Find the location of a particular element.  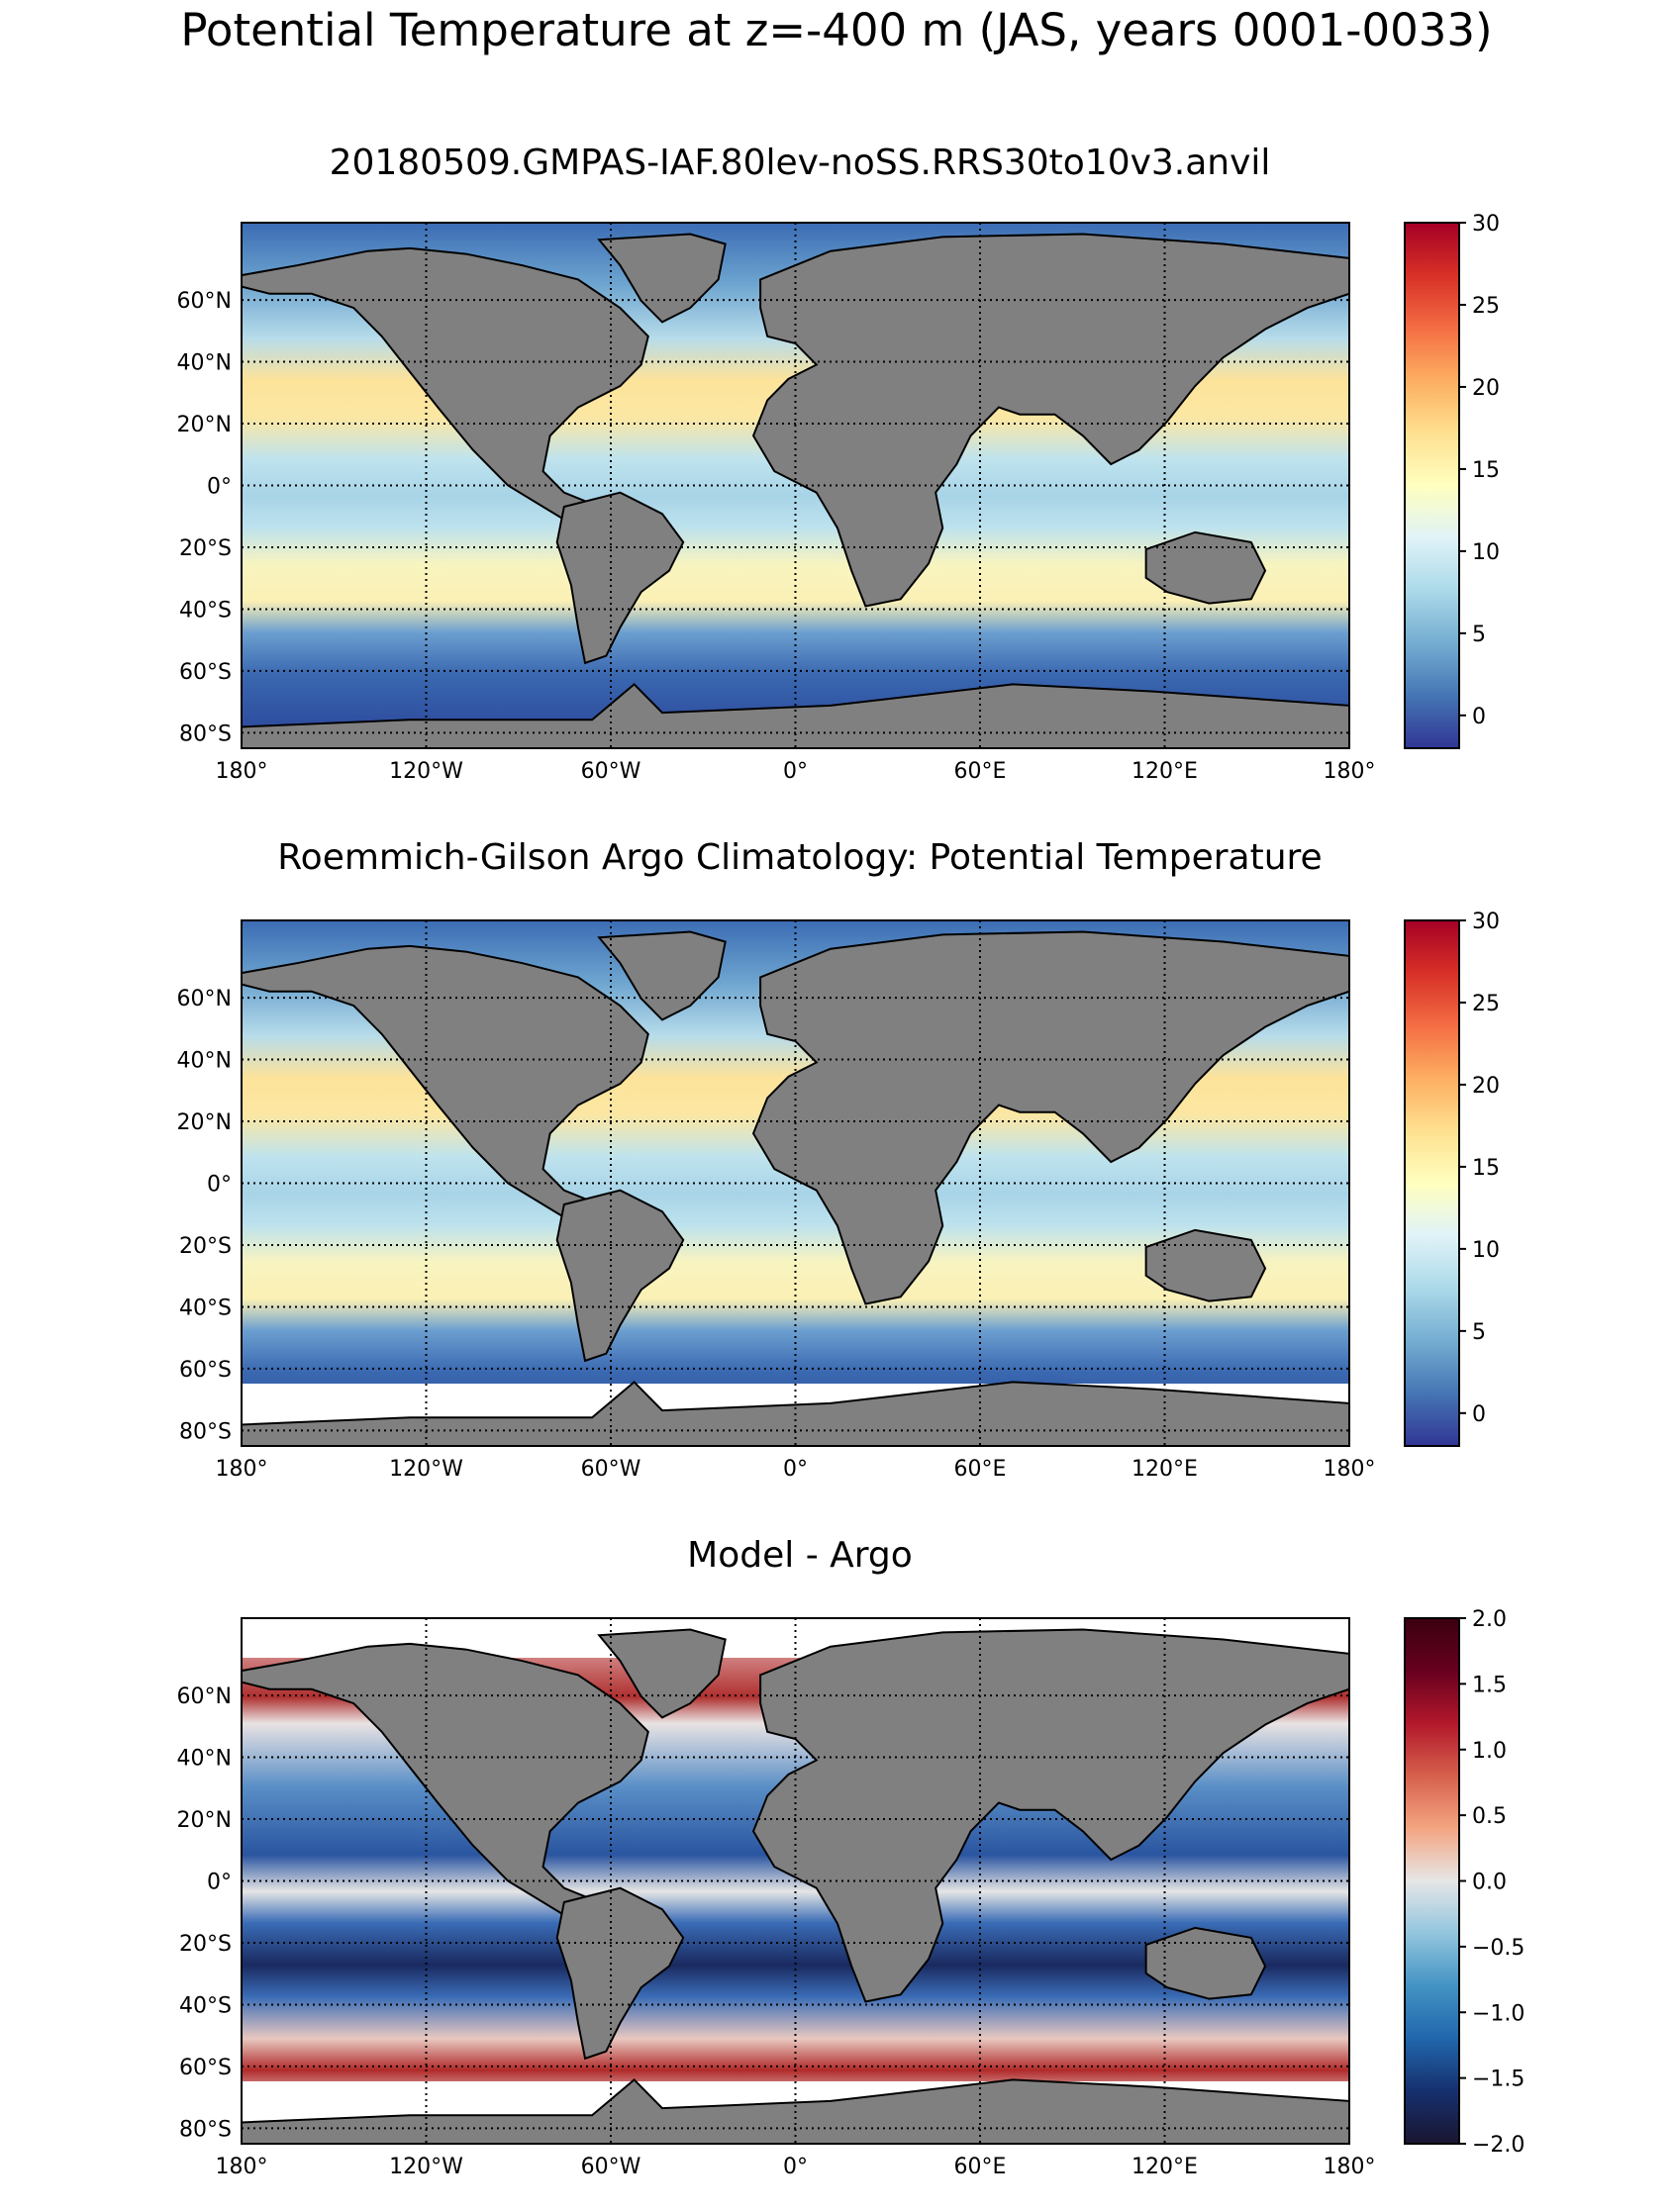

colorbar-tick-label: 2.0 is located at coordinates (1489, 1619).